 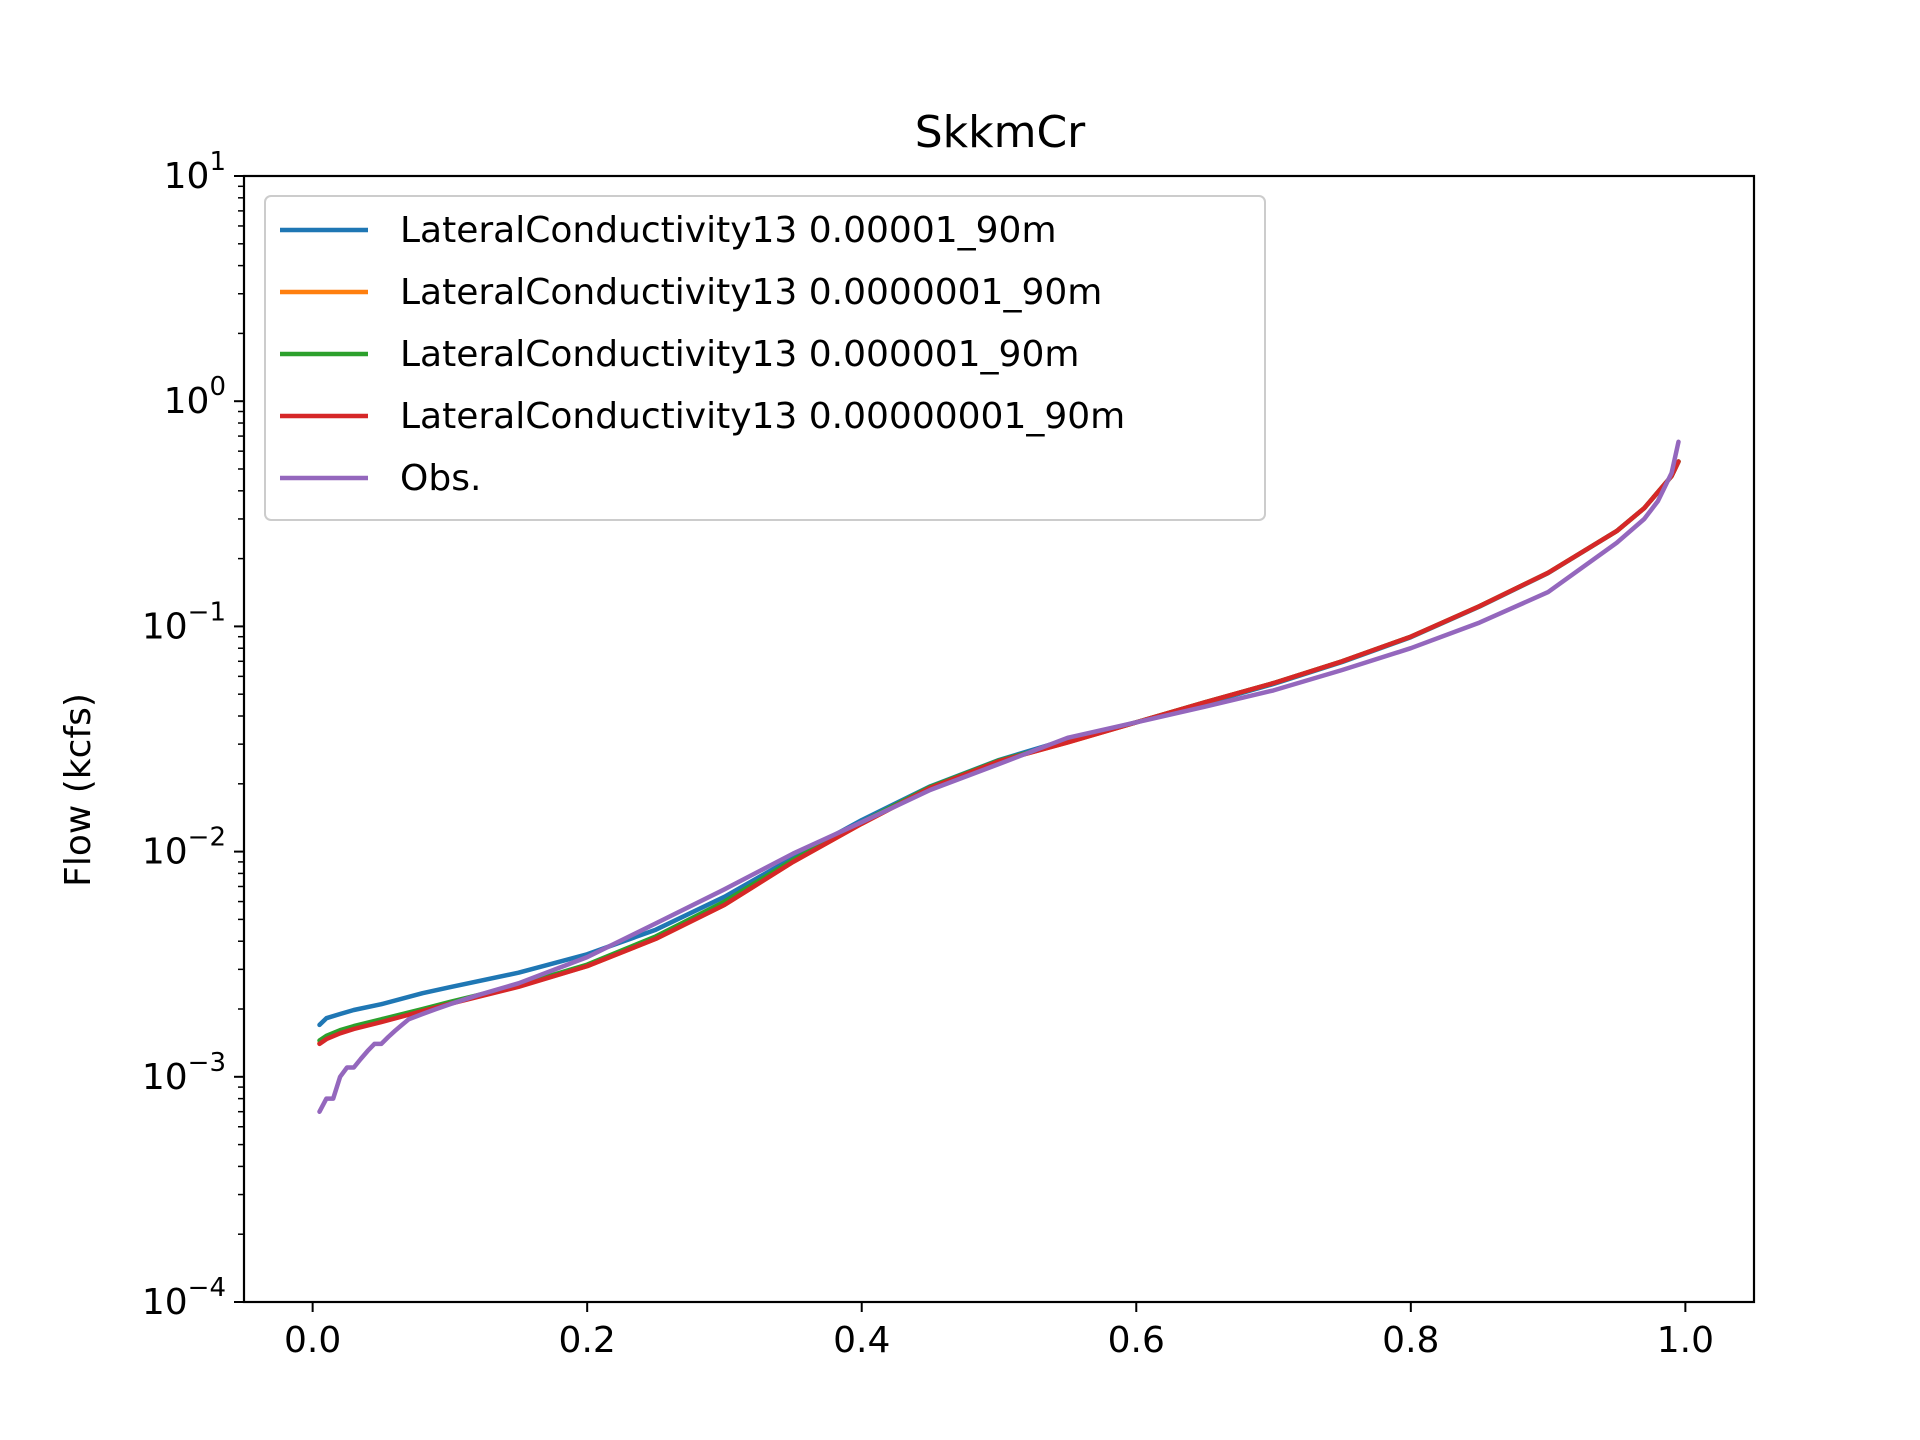 I want to click on y-axis-label: Flow (kcfs), so click(x=78, y=790).